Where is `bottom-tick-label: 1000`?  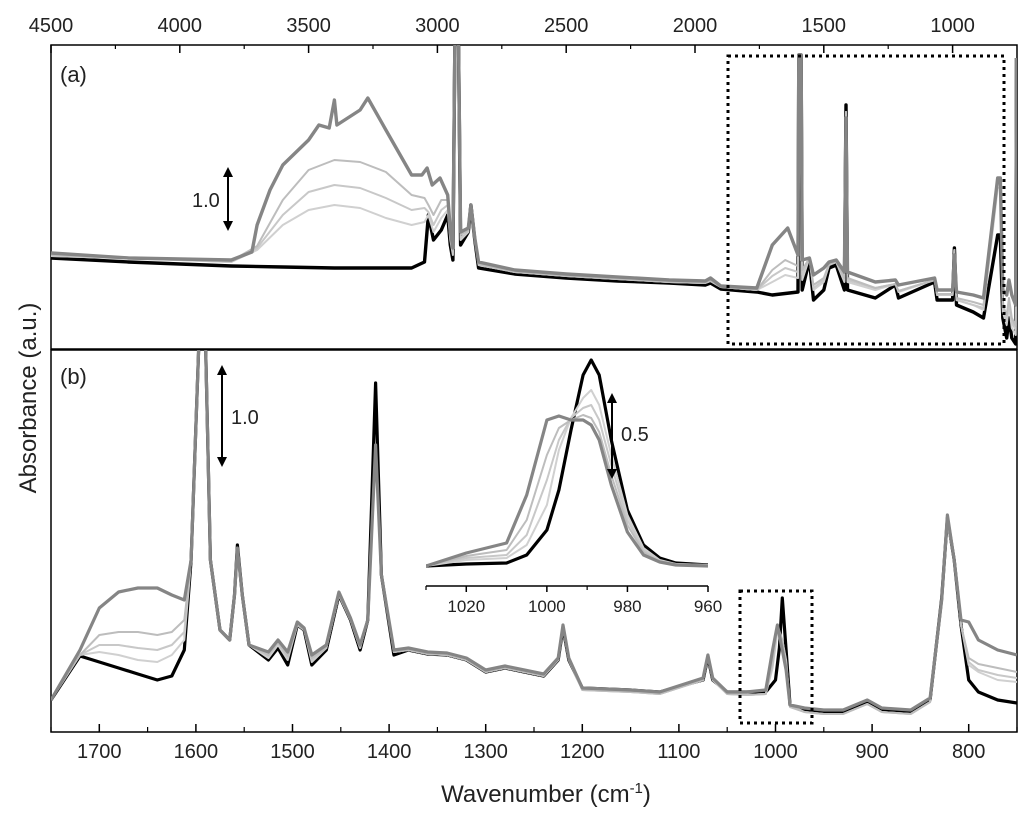
bottom-tick-label: 1000 is located at coordinates (775, 752).